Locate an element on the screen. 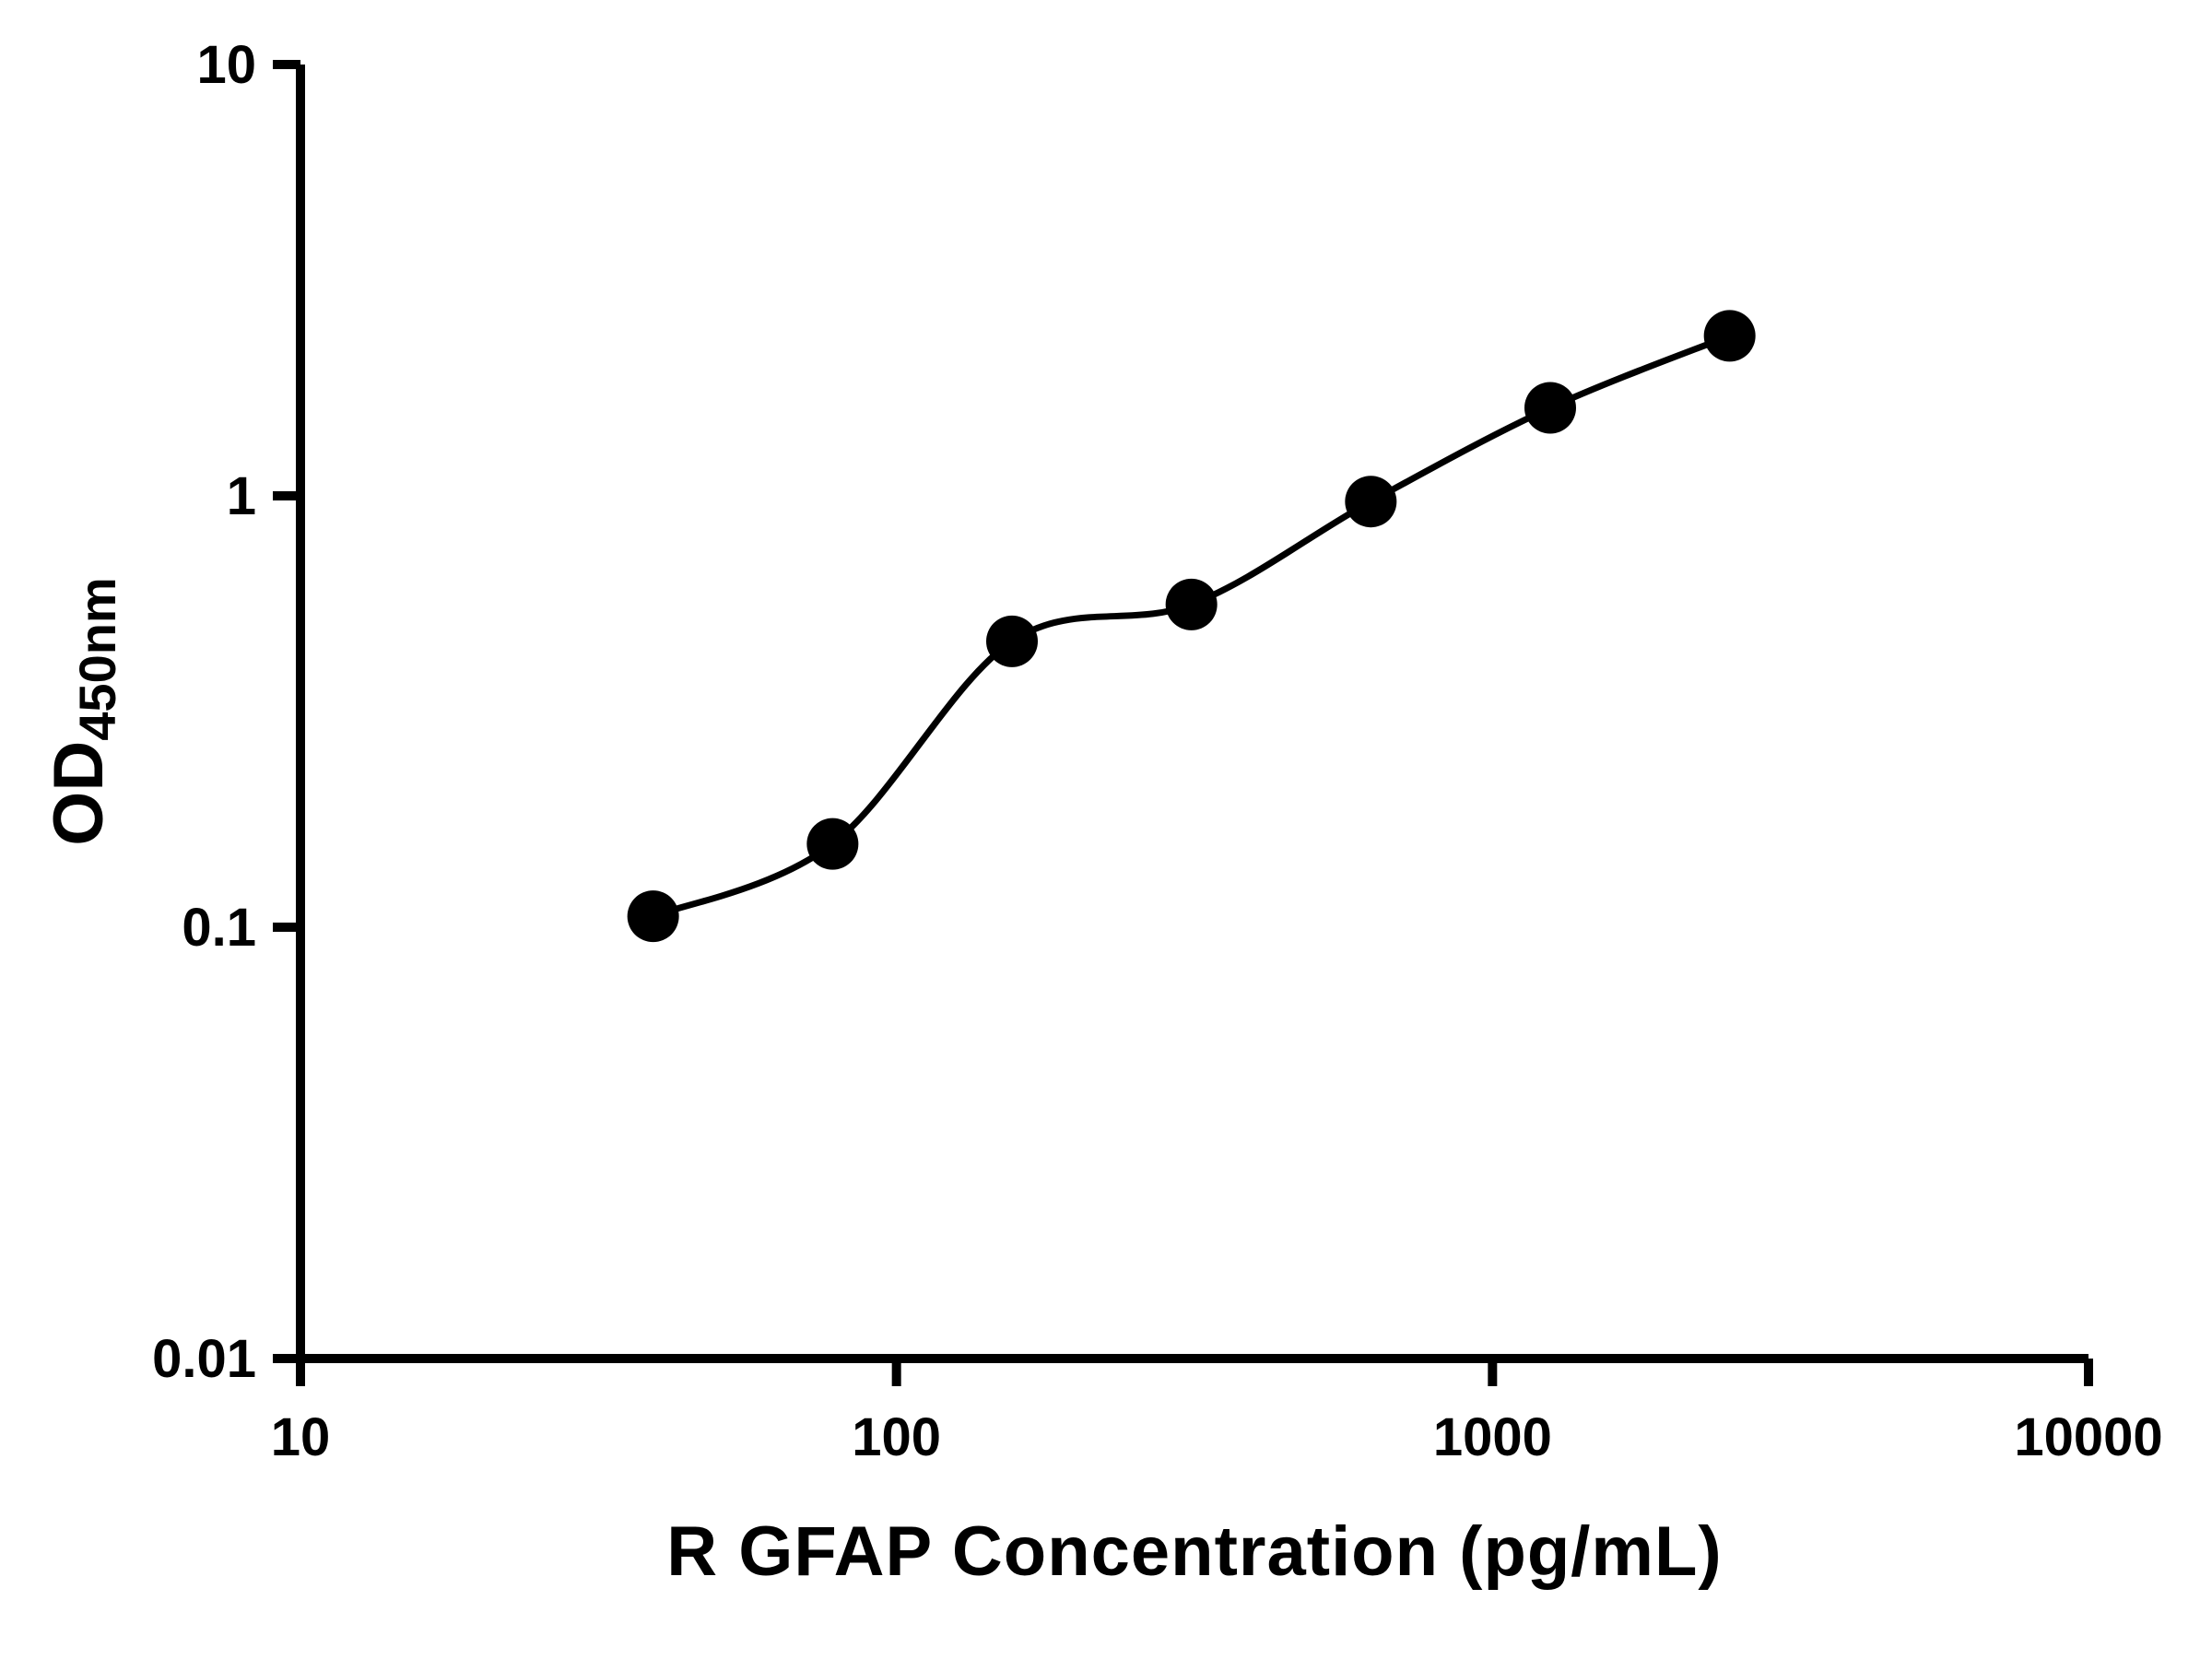 This screenshot has height=1659, width=2212. y-axis-label-base: OD is located at coordinates (79, 793).